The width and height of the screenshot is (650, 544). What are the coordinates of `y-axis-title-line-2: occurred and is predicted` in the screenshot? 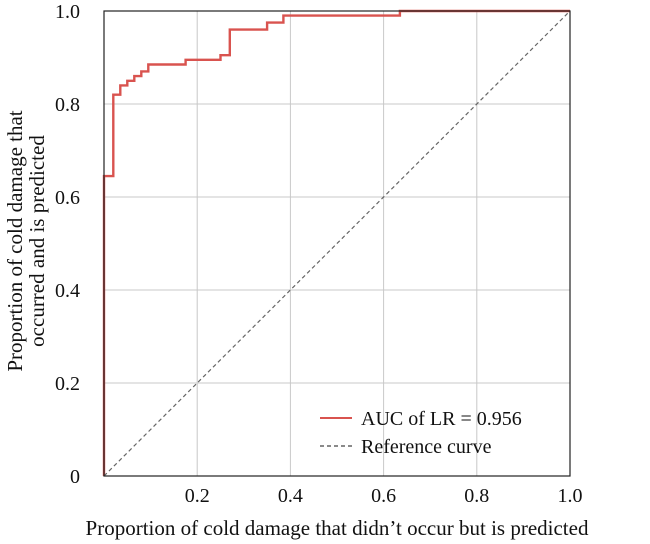 It's located at (37, 241).